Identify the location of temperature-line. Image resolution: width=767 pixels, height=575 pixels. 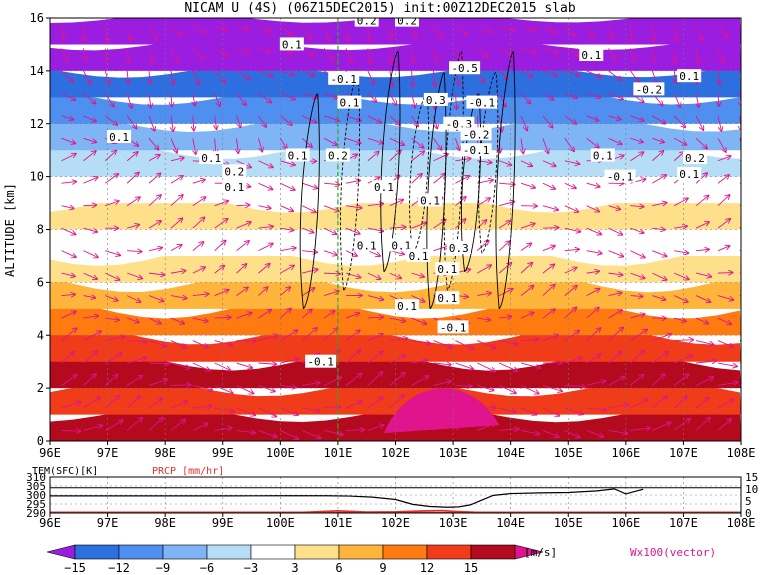
(347, 498).